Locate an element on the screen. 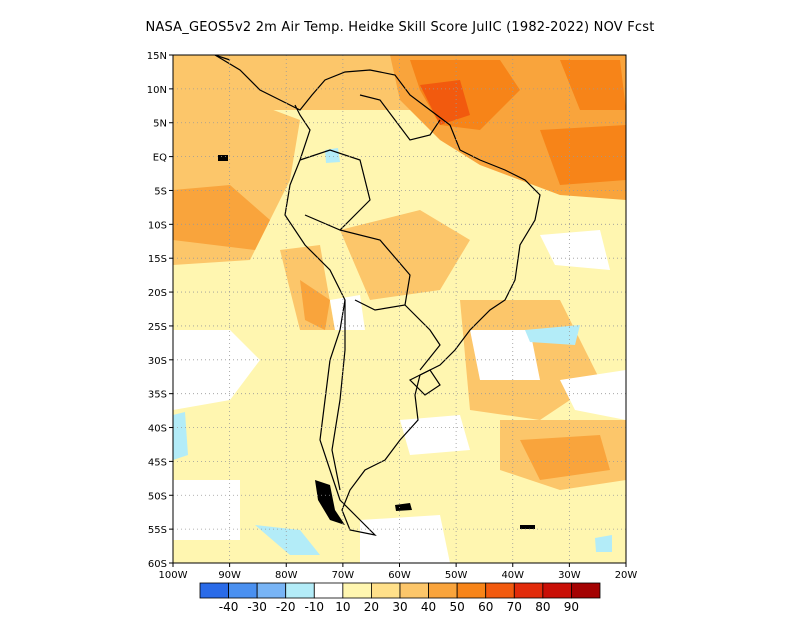 This screenshot has width=800, height=618. colorbar-label: 20 is located at coordinates (371, 607).